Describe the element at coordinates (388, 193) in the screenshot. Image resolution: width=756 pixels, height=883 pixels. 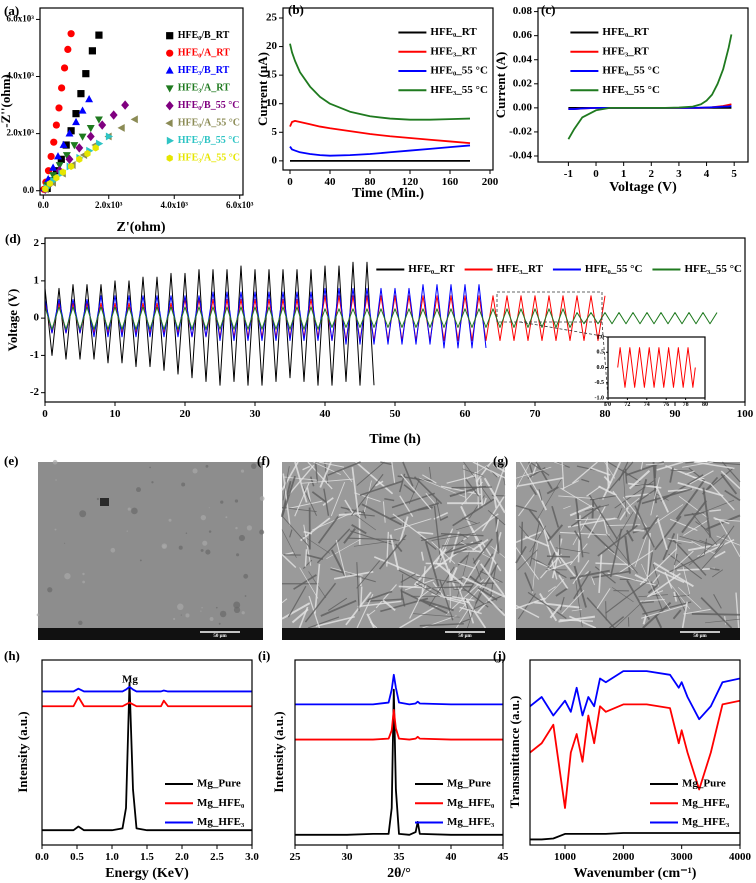
I see `x-axis-label: Time (Min.)` at that location.